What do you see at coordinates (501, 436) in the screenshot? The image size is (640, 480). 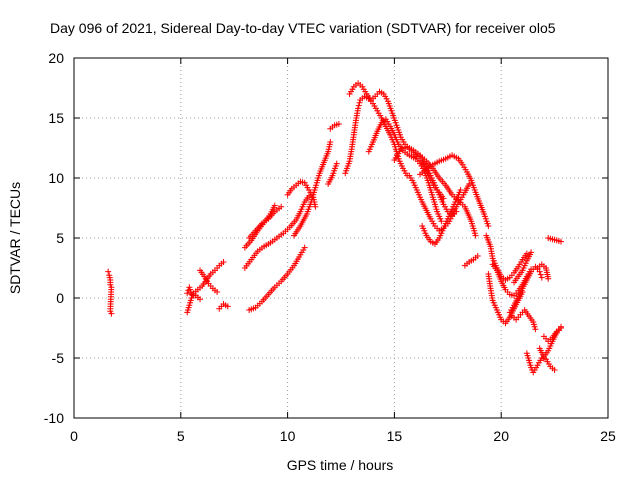 I see `x-tick-label: 20` at bounding box center [501, 436].